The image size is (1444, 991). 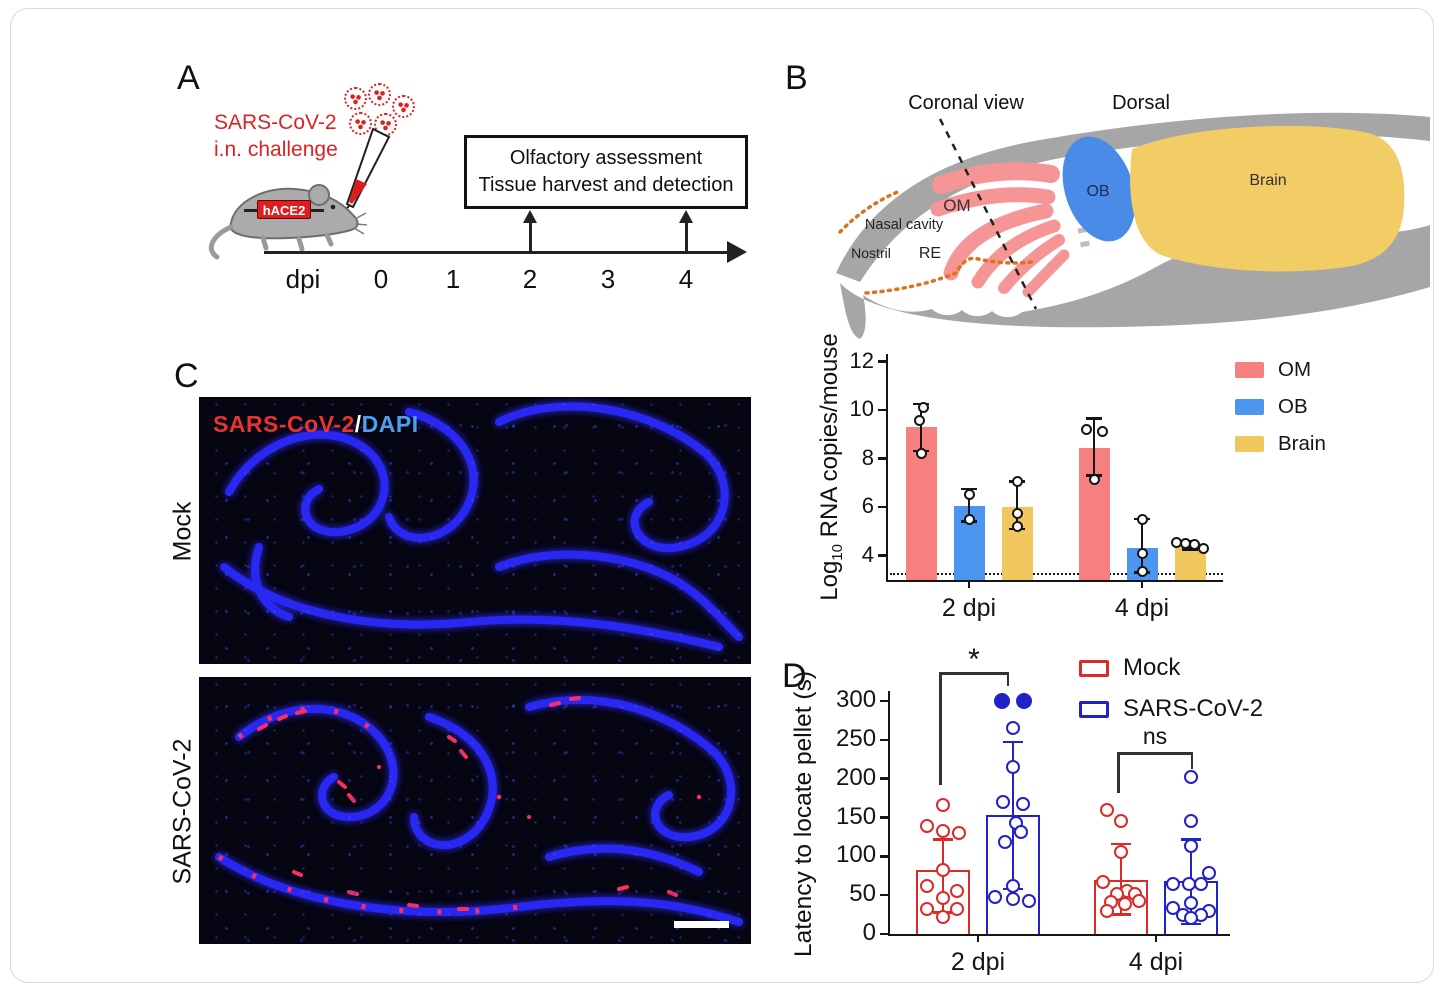 What do you see at coordinates (1280, 413) in the screenshot?
I see `chart-b-legend: OM OB Brain` at bounding box center [1280, 413].